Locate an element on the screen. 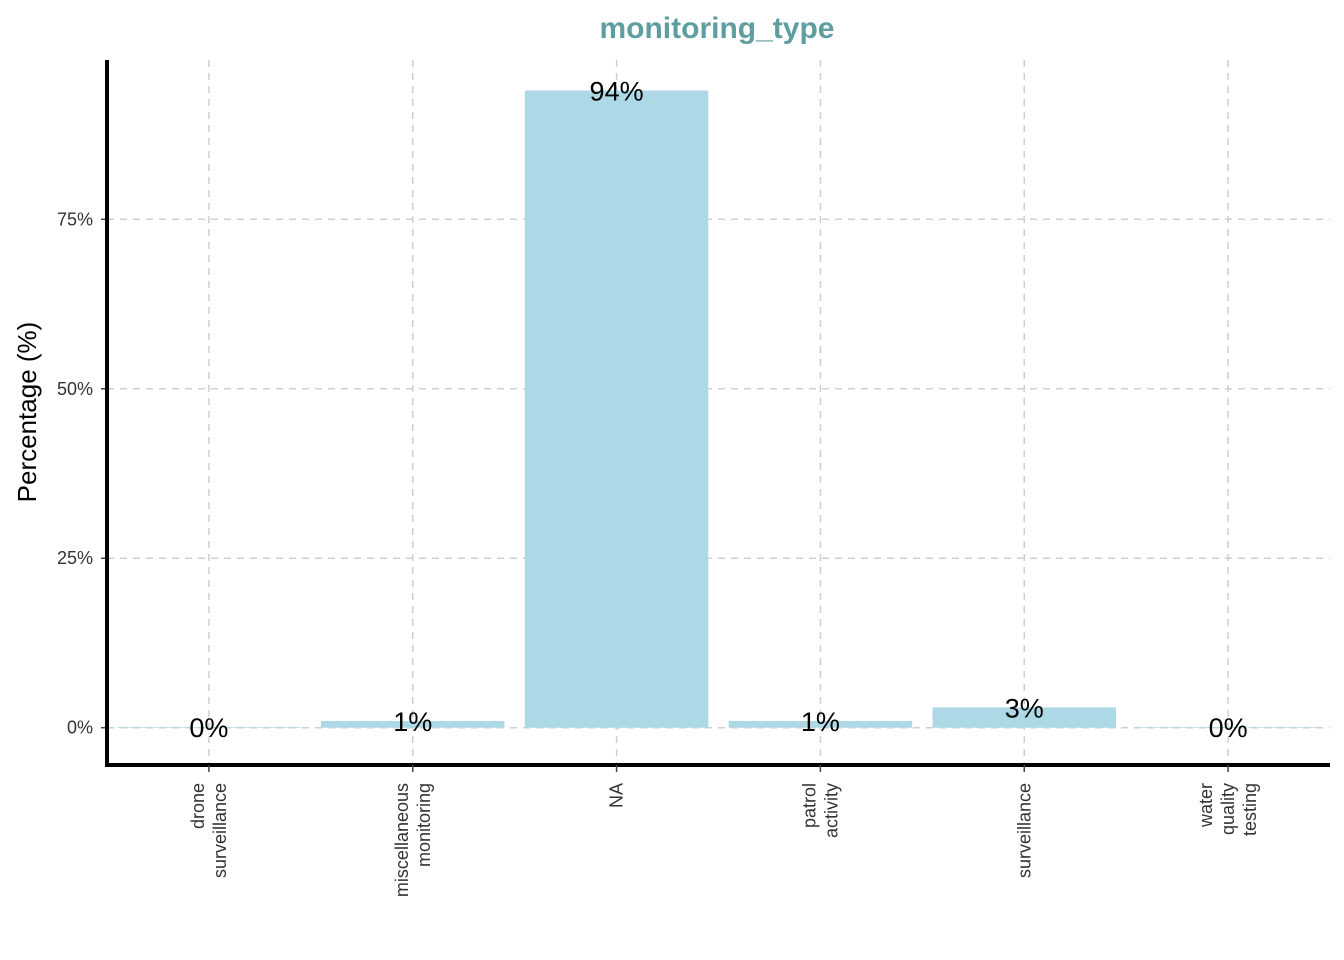  y-axis-label: Percentage (%) is located at coordinates (27, 412).